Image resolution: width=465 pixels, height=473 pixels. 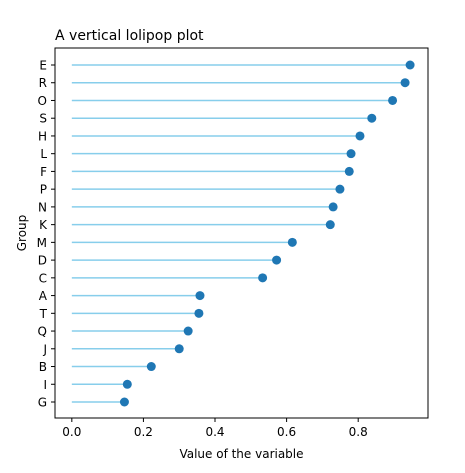 What do you see at coordinates (358, 432) in the screenshot?
I see `x-tick-label: 0.8` at bounding box center [358, 432].